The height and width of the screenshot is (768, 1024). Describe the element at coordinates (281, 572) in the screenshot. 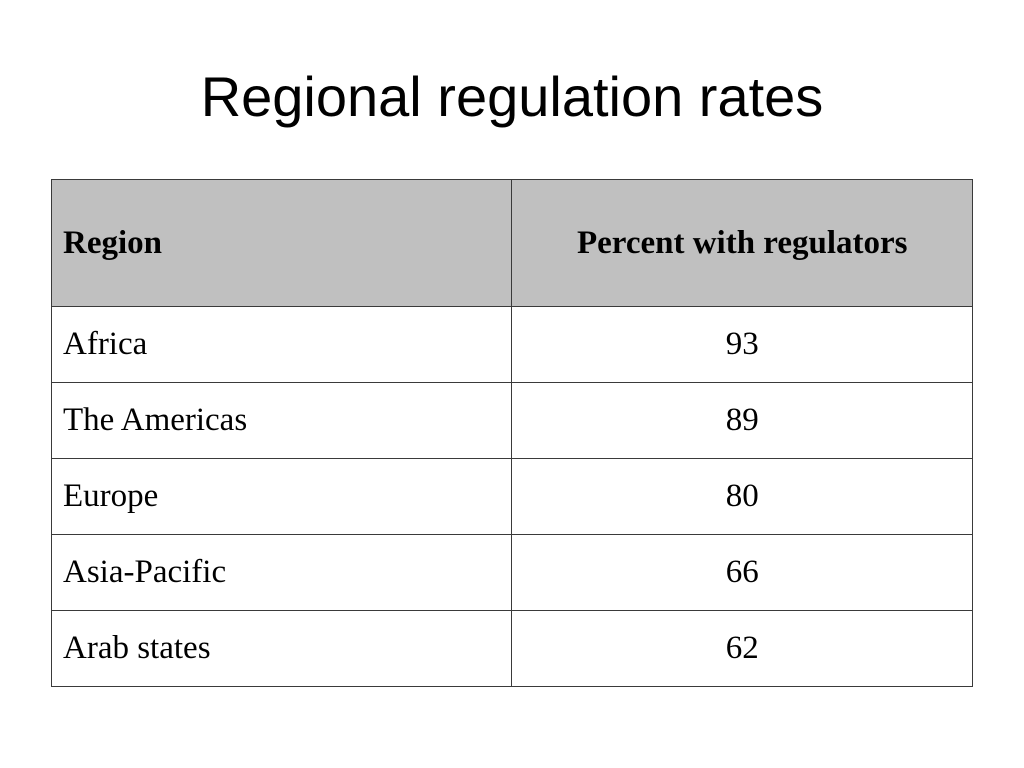

I see `region-cell: Asia-Pacific` at that location.